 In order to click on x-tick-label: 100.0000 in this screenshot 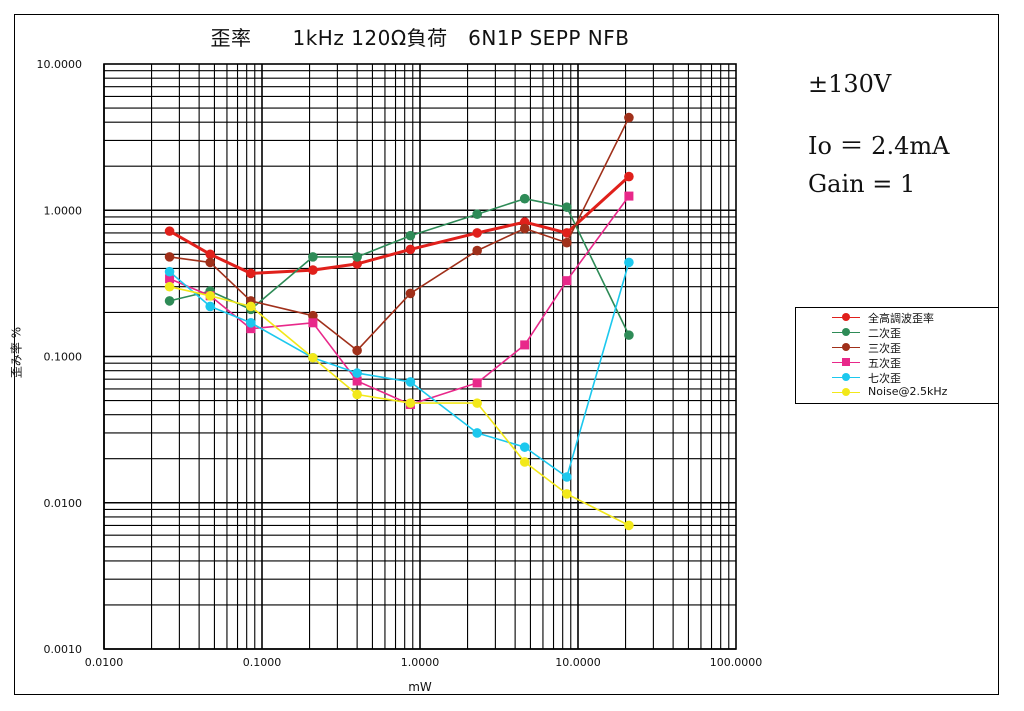, I will do `click(736, 662)`.